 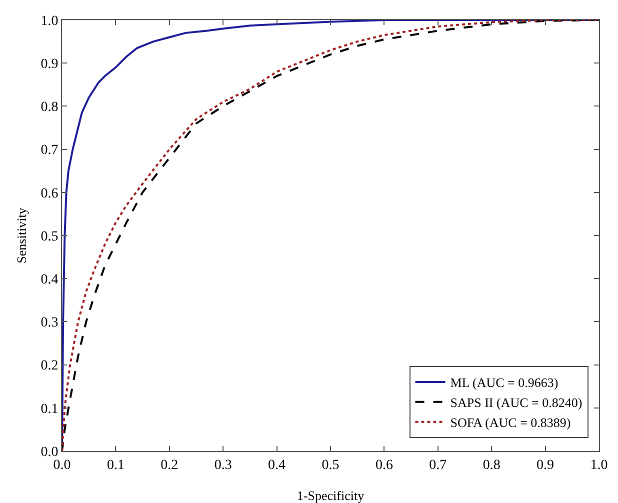 What do you see at coordinates (21, 235) in the screenshot?
I see `y-axis-title: Sensitivity` at bounding box center [21, 235].